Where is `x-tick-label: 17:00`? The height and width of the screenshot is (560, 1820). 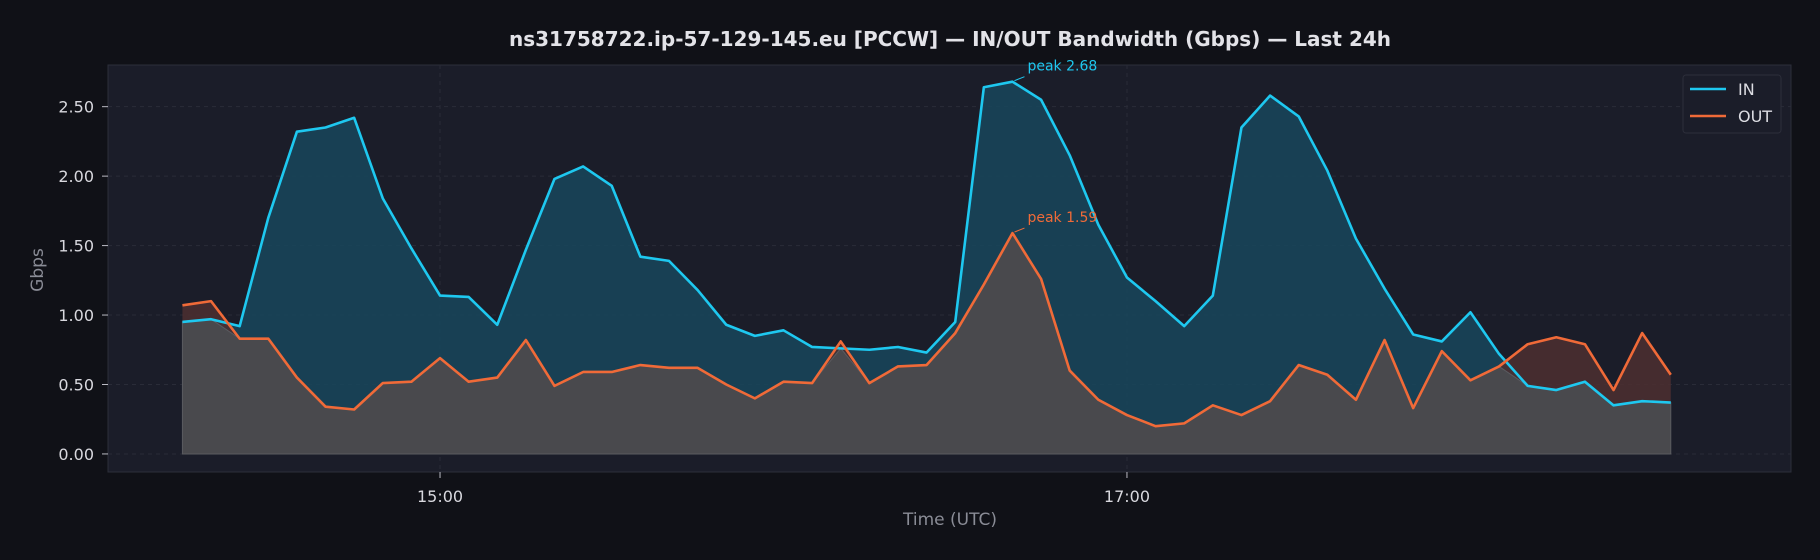 x-tick-label: 17:00 is located at coordinates (1127, 496).